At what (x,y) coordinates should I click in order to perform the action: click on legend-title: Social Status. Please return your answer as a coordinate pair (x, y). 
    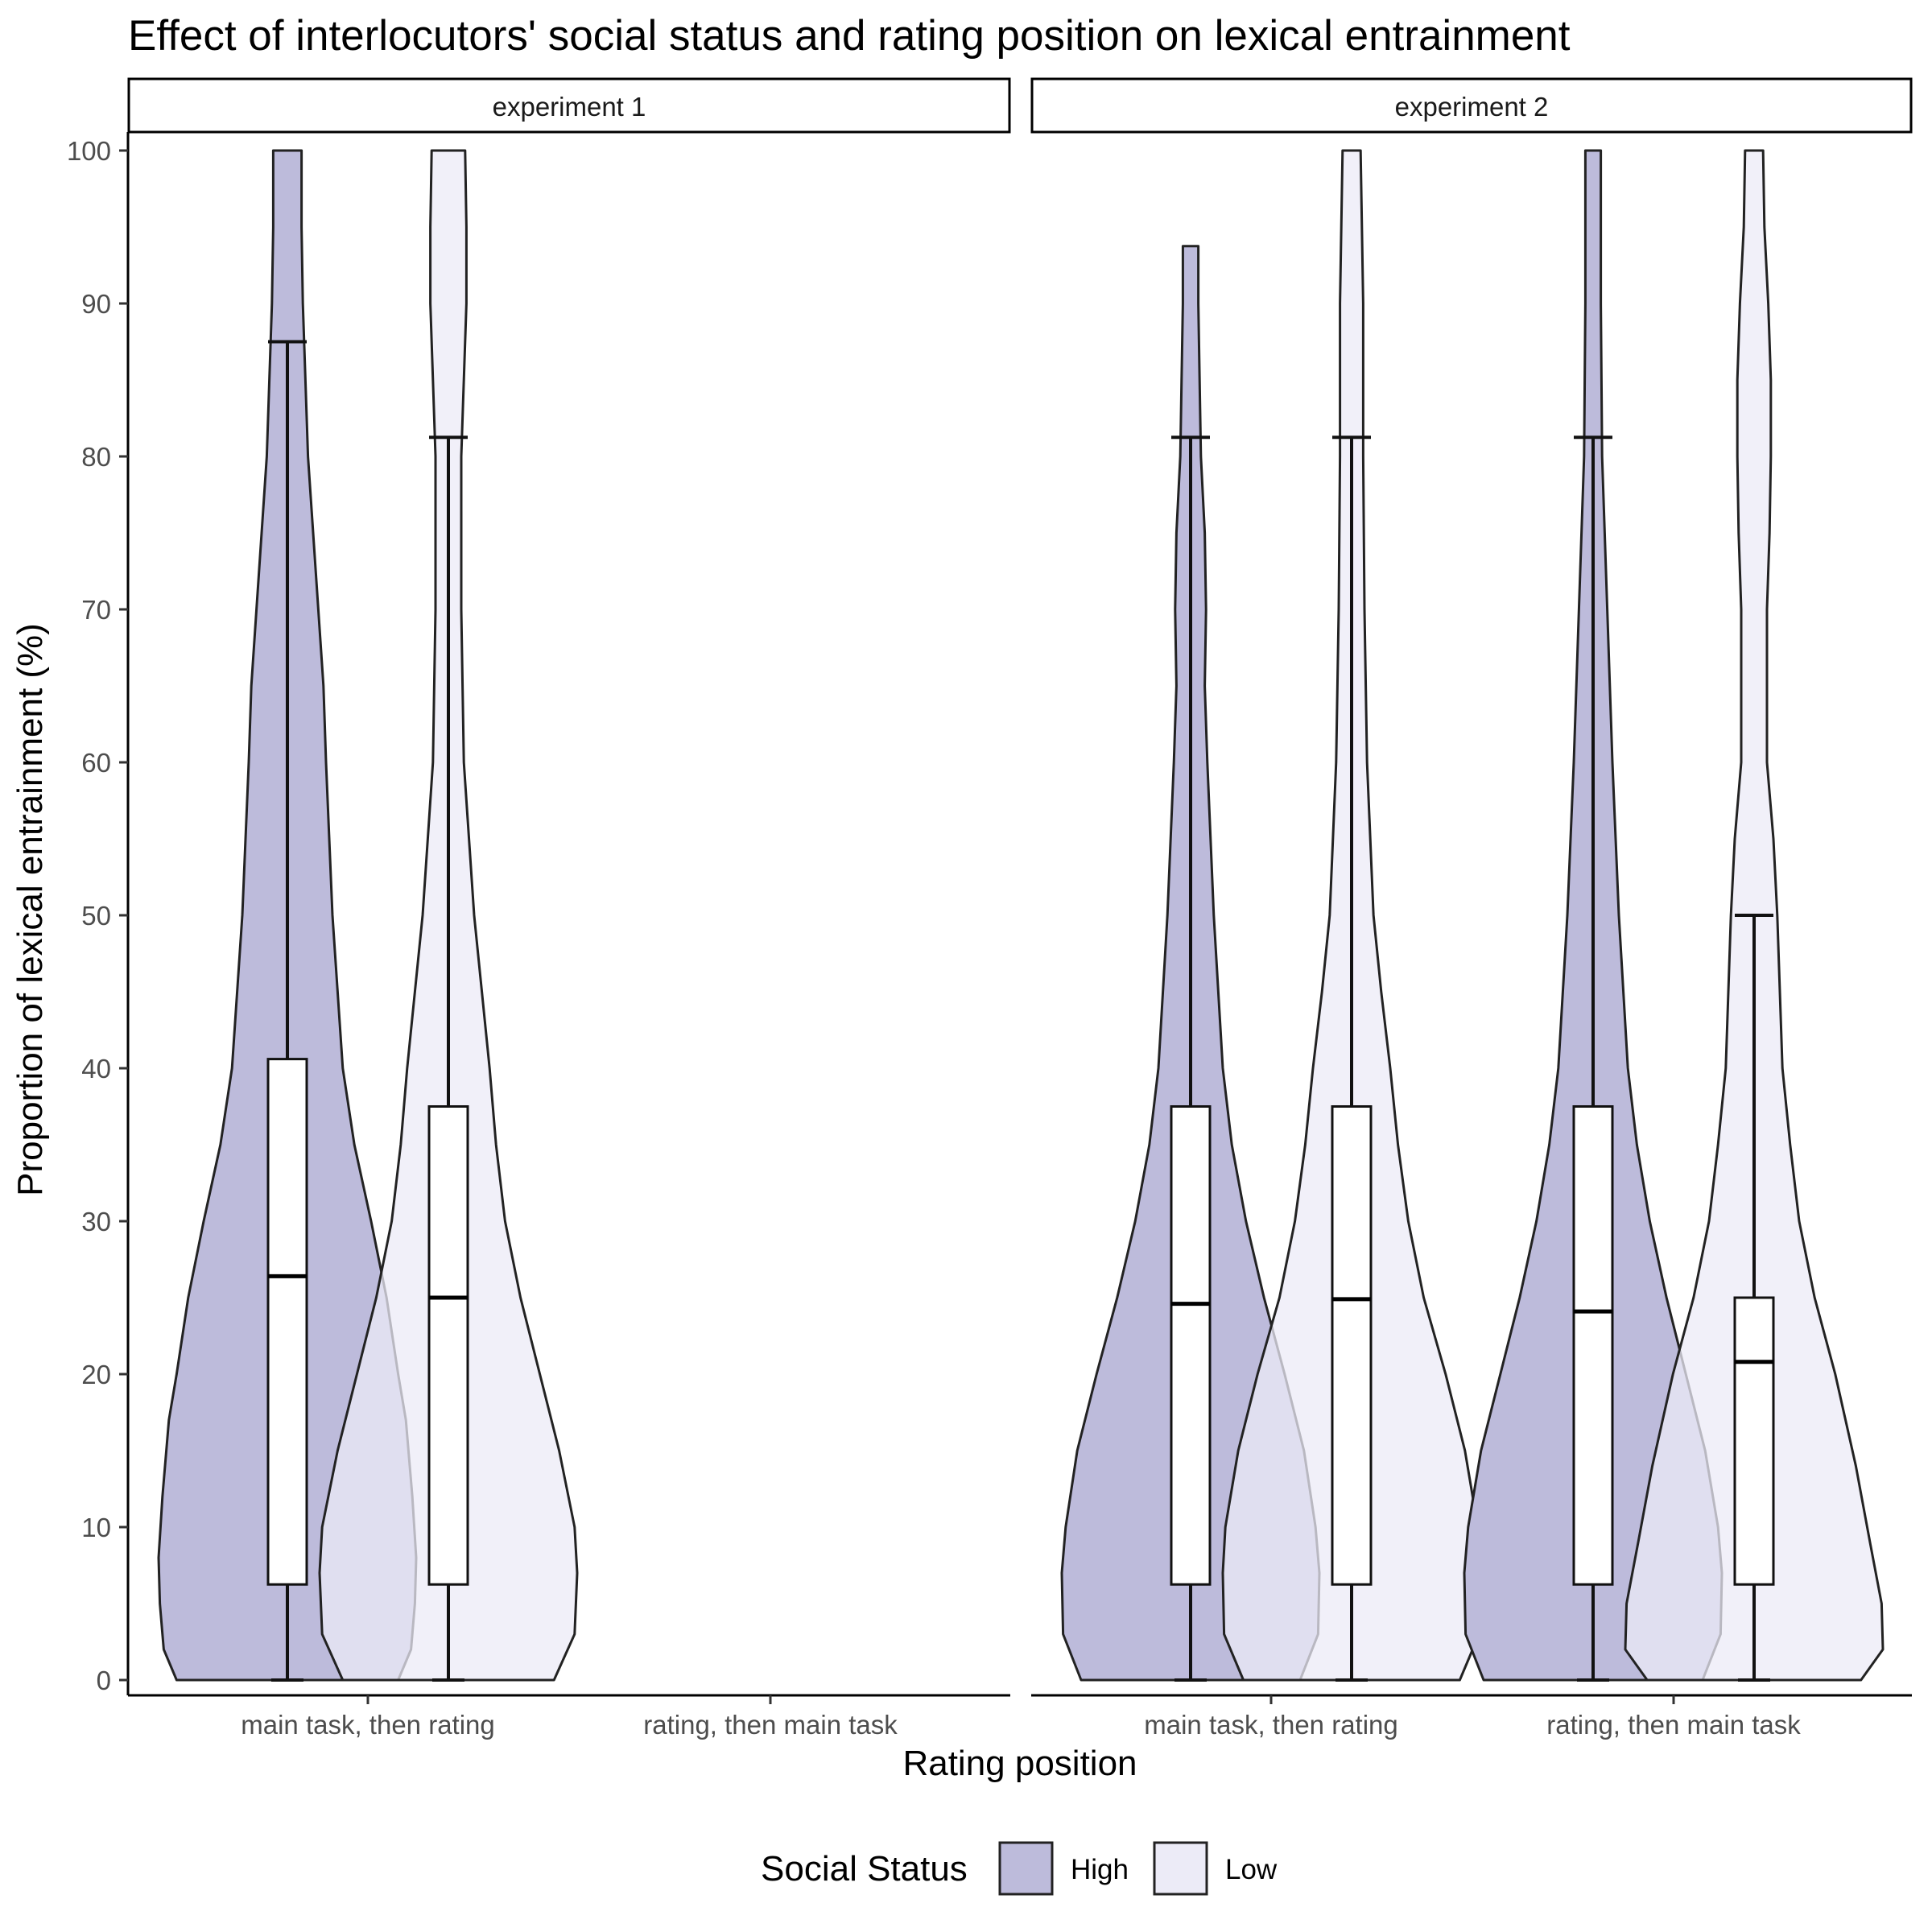
    Looking at the image, I should click on (864, 1869).